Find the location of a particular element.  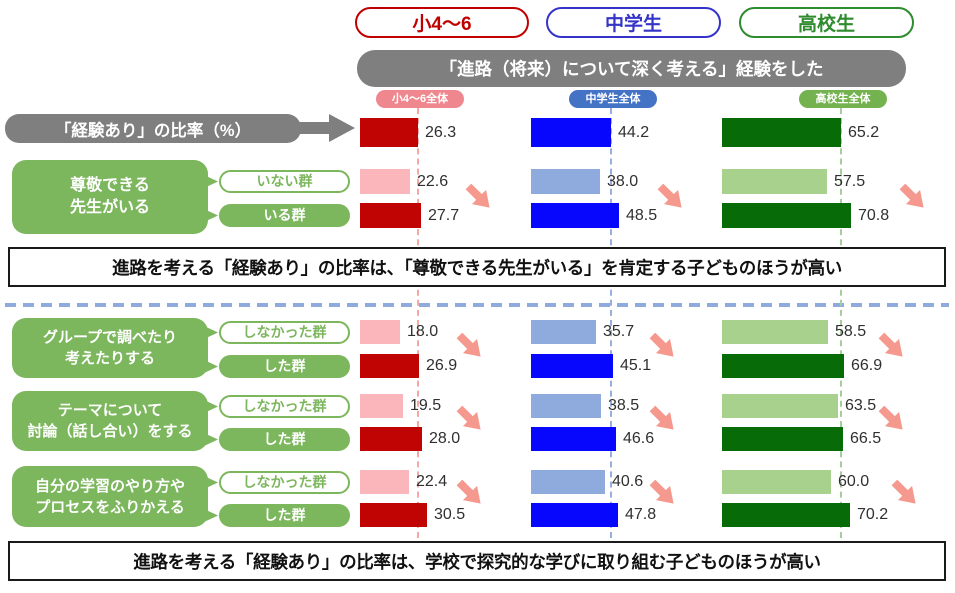

bar-value: 40.6 is located at coordinates (628, 481).